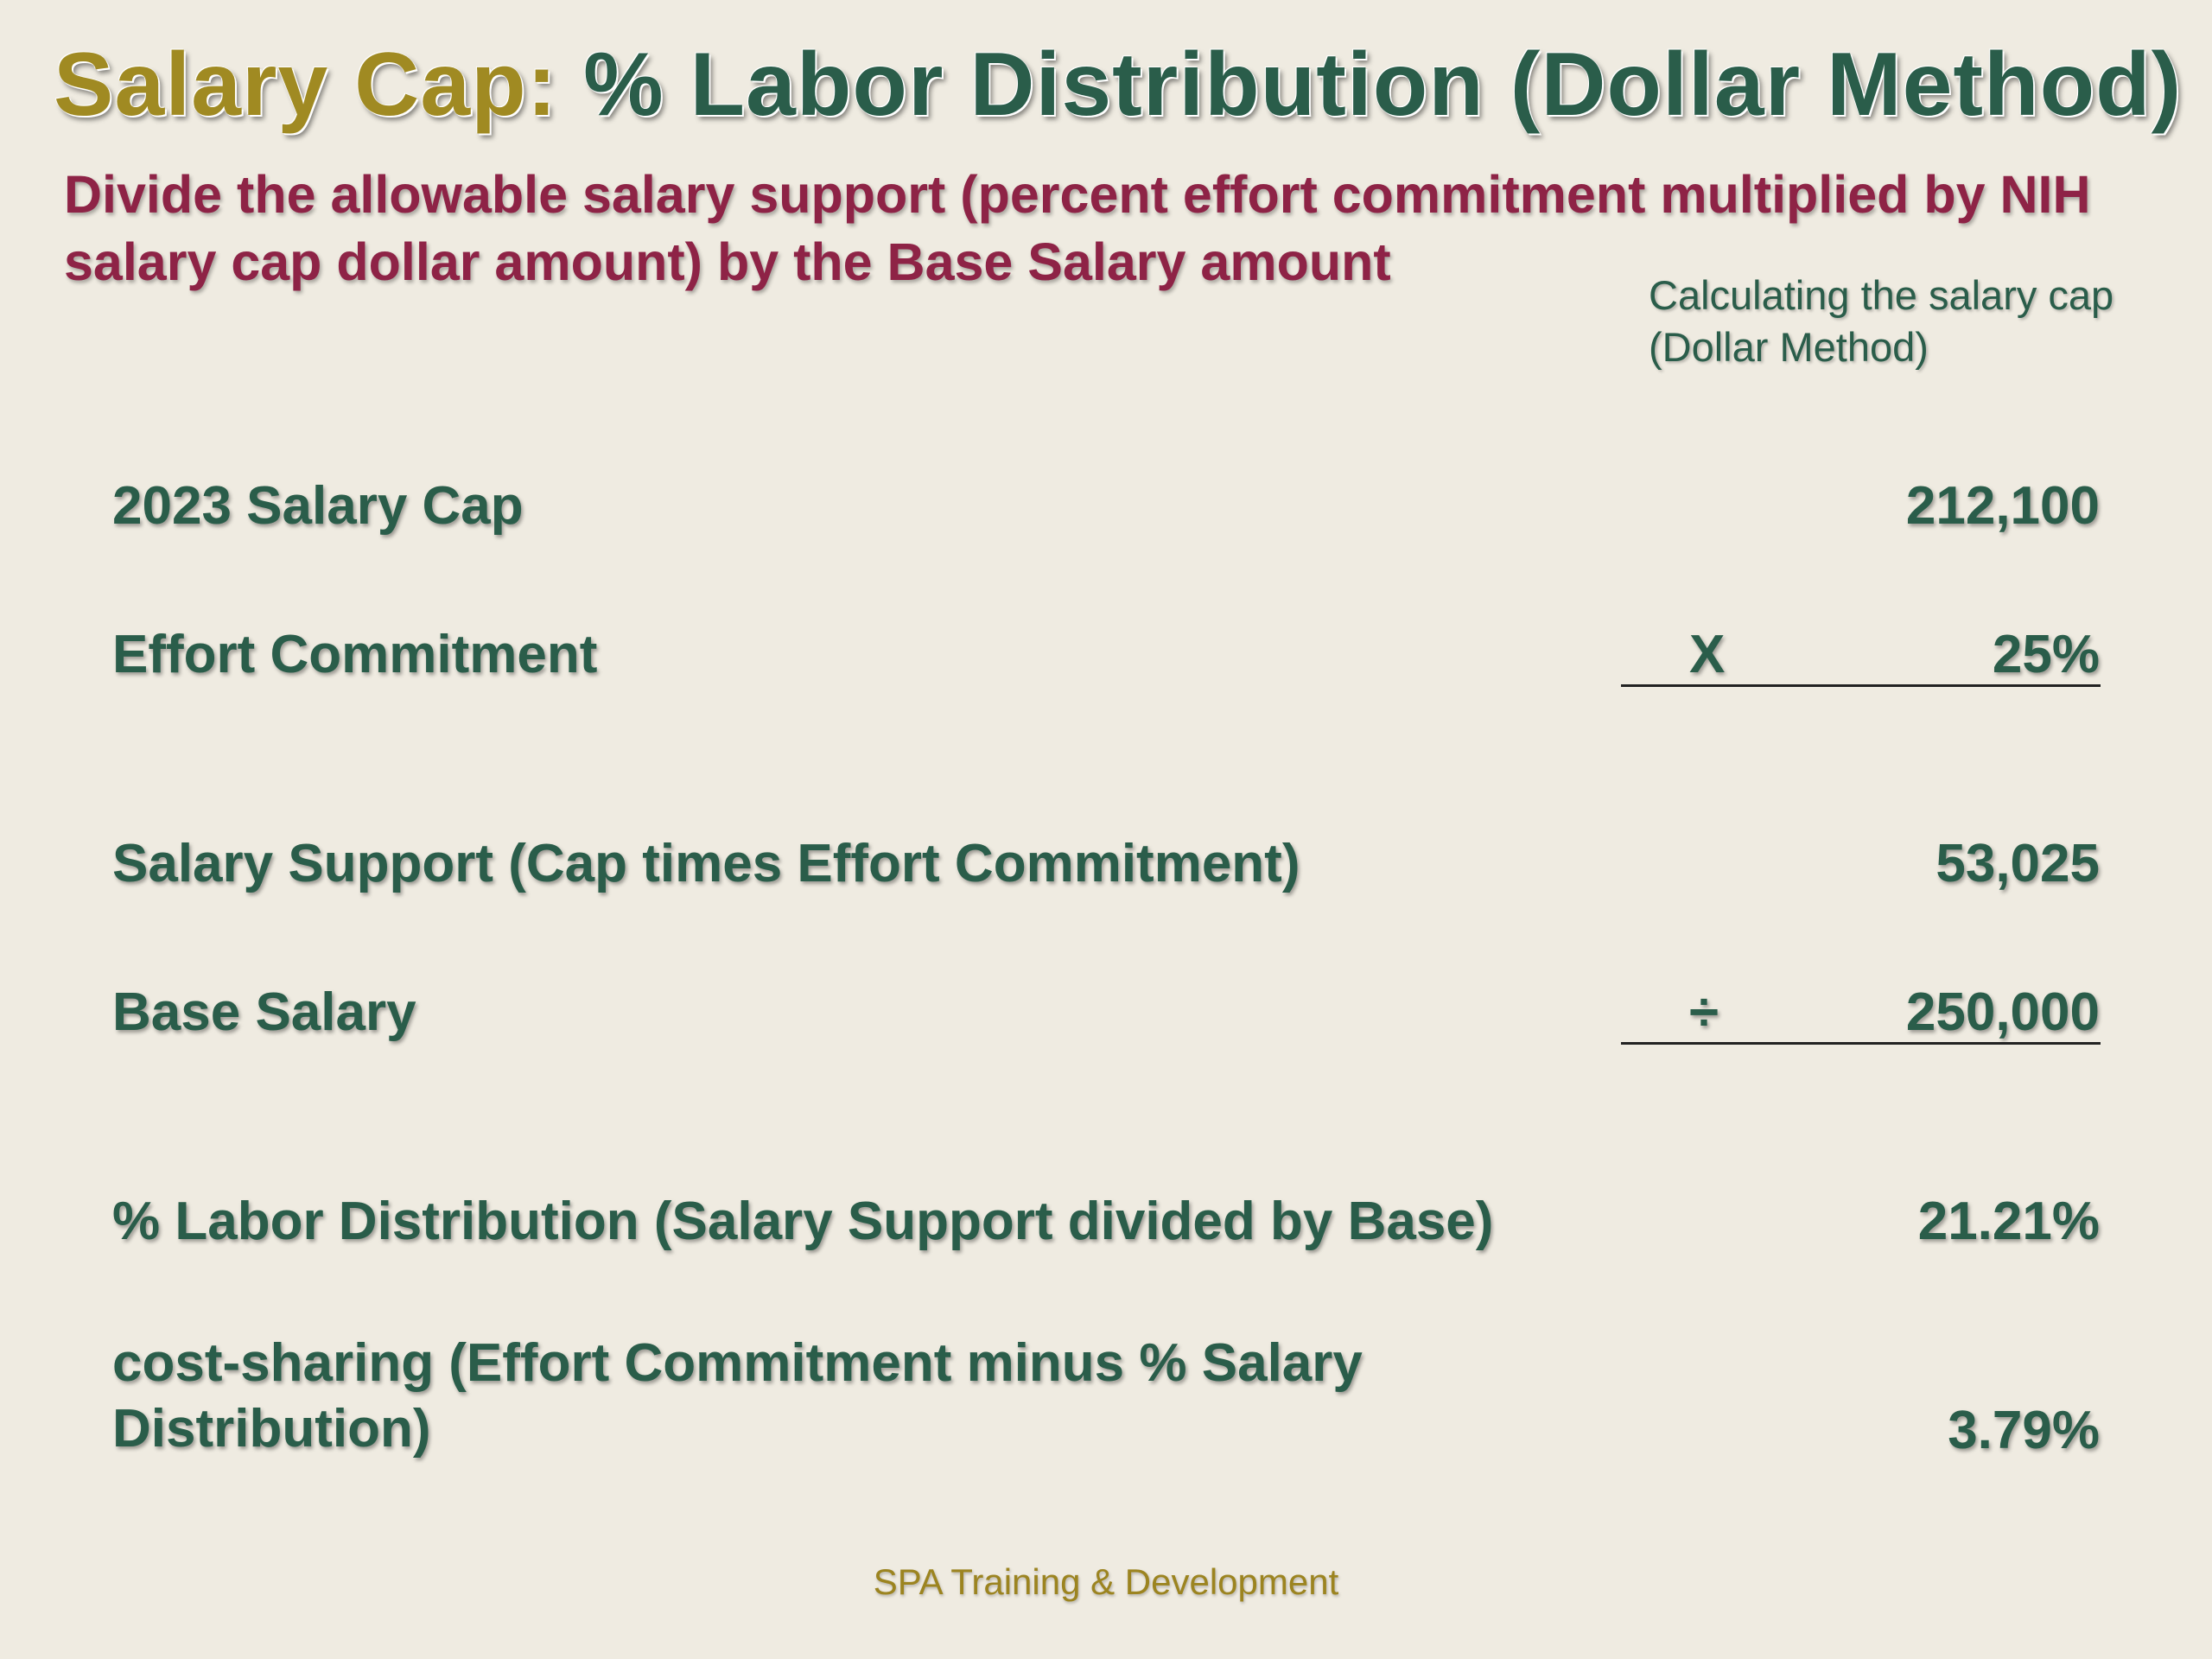 The width and height of the screenshot is (2212, 1659). What do you see at coordinates (2018, 863) in the screenshot?
I see `row-value-salary-support: 53,025` at bounding box center [2018, 863].